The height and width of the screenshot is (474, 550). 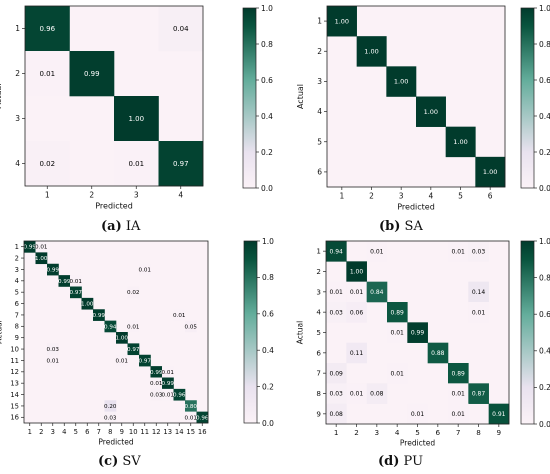 I want to click on sv-y-tick-label: 5, so click(x=17, y=293).